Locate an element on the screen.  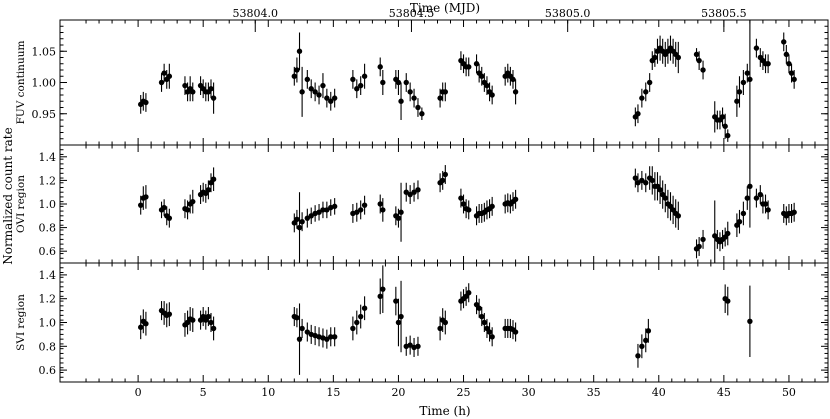
y-tick-label: 0.8 is located at coordinates (48, 346).